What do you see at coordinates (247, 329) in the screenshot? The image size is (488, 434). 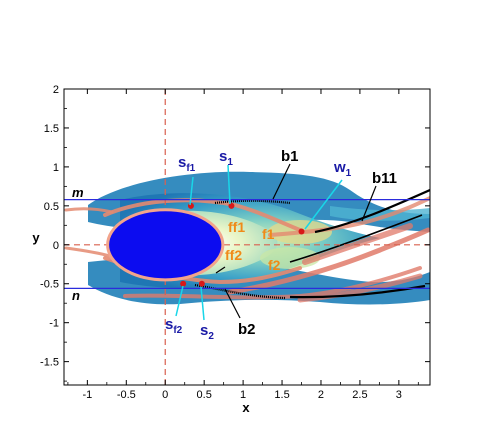 I see `label-b2: b2` at bounding box center [247, 329].